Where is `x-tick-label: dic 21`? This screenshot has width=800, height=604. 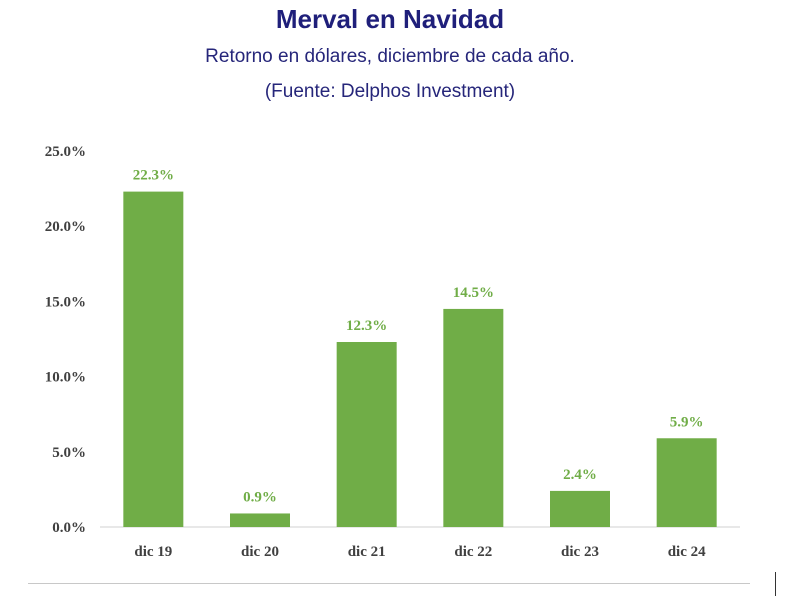 x-tick-label: dic 21 is located at coordinates (367, 552).